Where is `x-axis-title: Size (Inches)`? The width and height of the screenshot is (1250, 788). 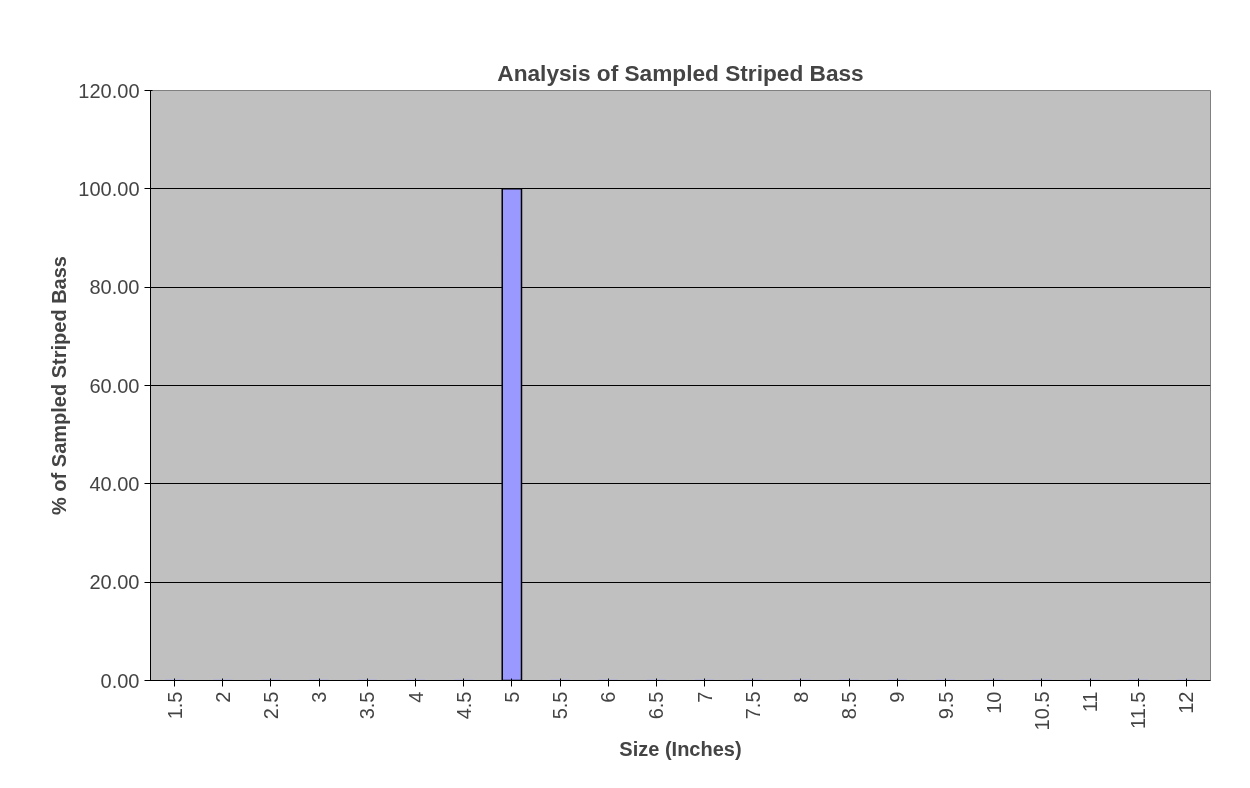 x-axis-title: Size (Inches) is located at coordinates (680, 749).